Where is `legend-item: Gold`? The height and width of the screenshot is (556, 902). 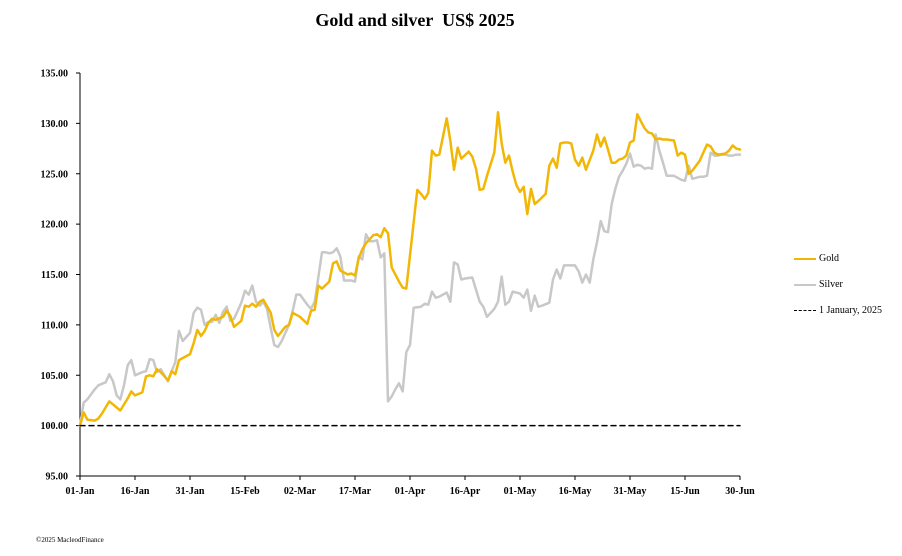
legend-item: Gold is located at coordinates (838, 258).